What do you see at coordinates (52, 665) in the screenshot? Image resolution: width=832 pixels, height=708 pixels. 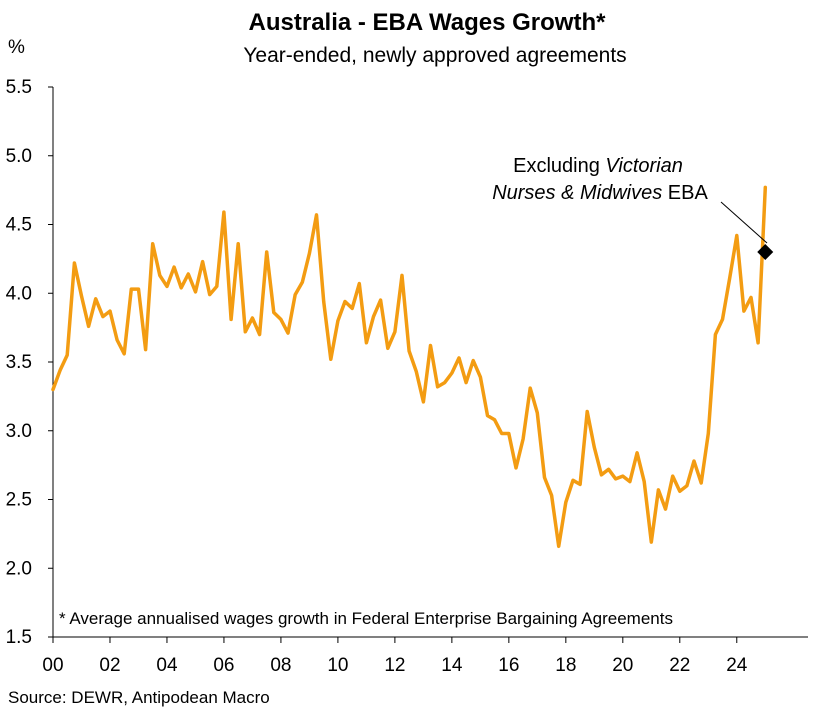 I see `x-tick-label: 00` at bounding box center [52, 665].